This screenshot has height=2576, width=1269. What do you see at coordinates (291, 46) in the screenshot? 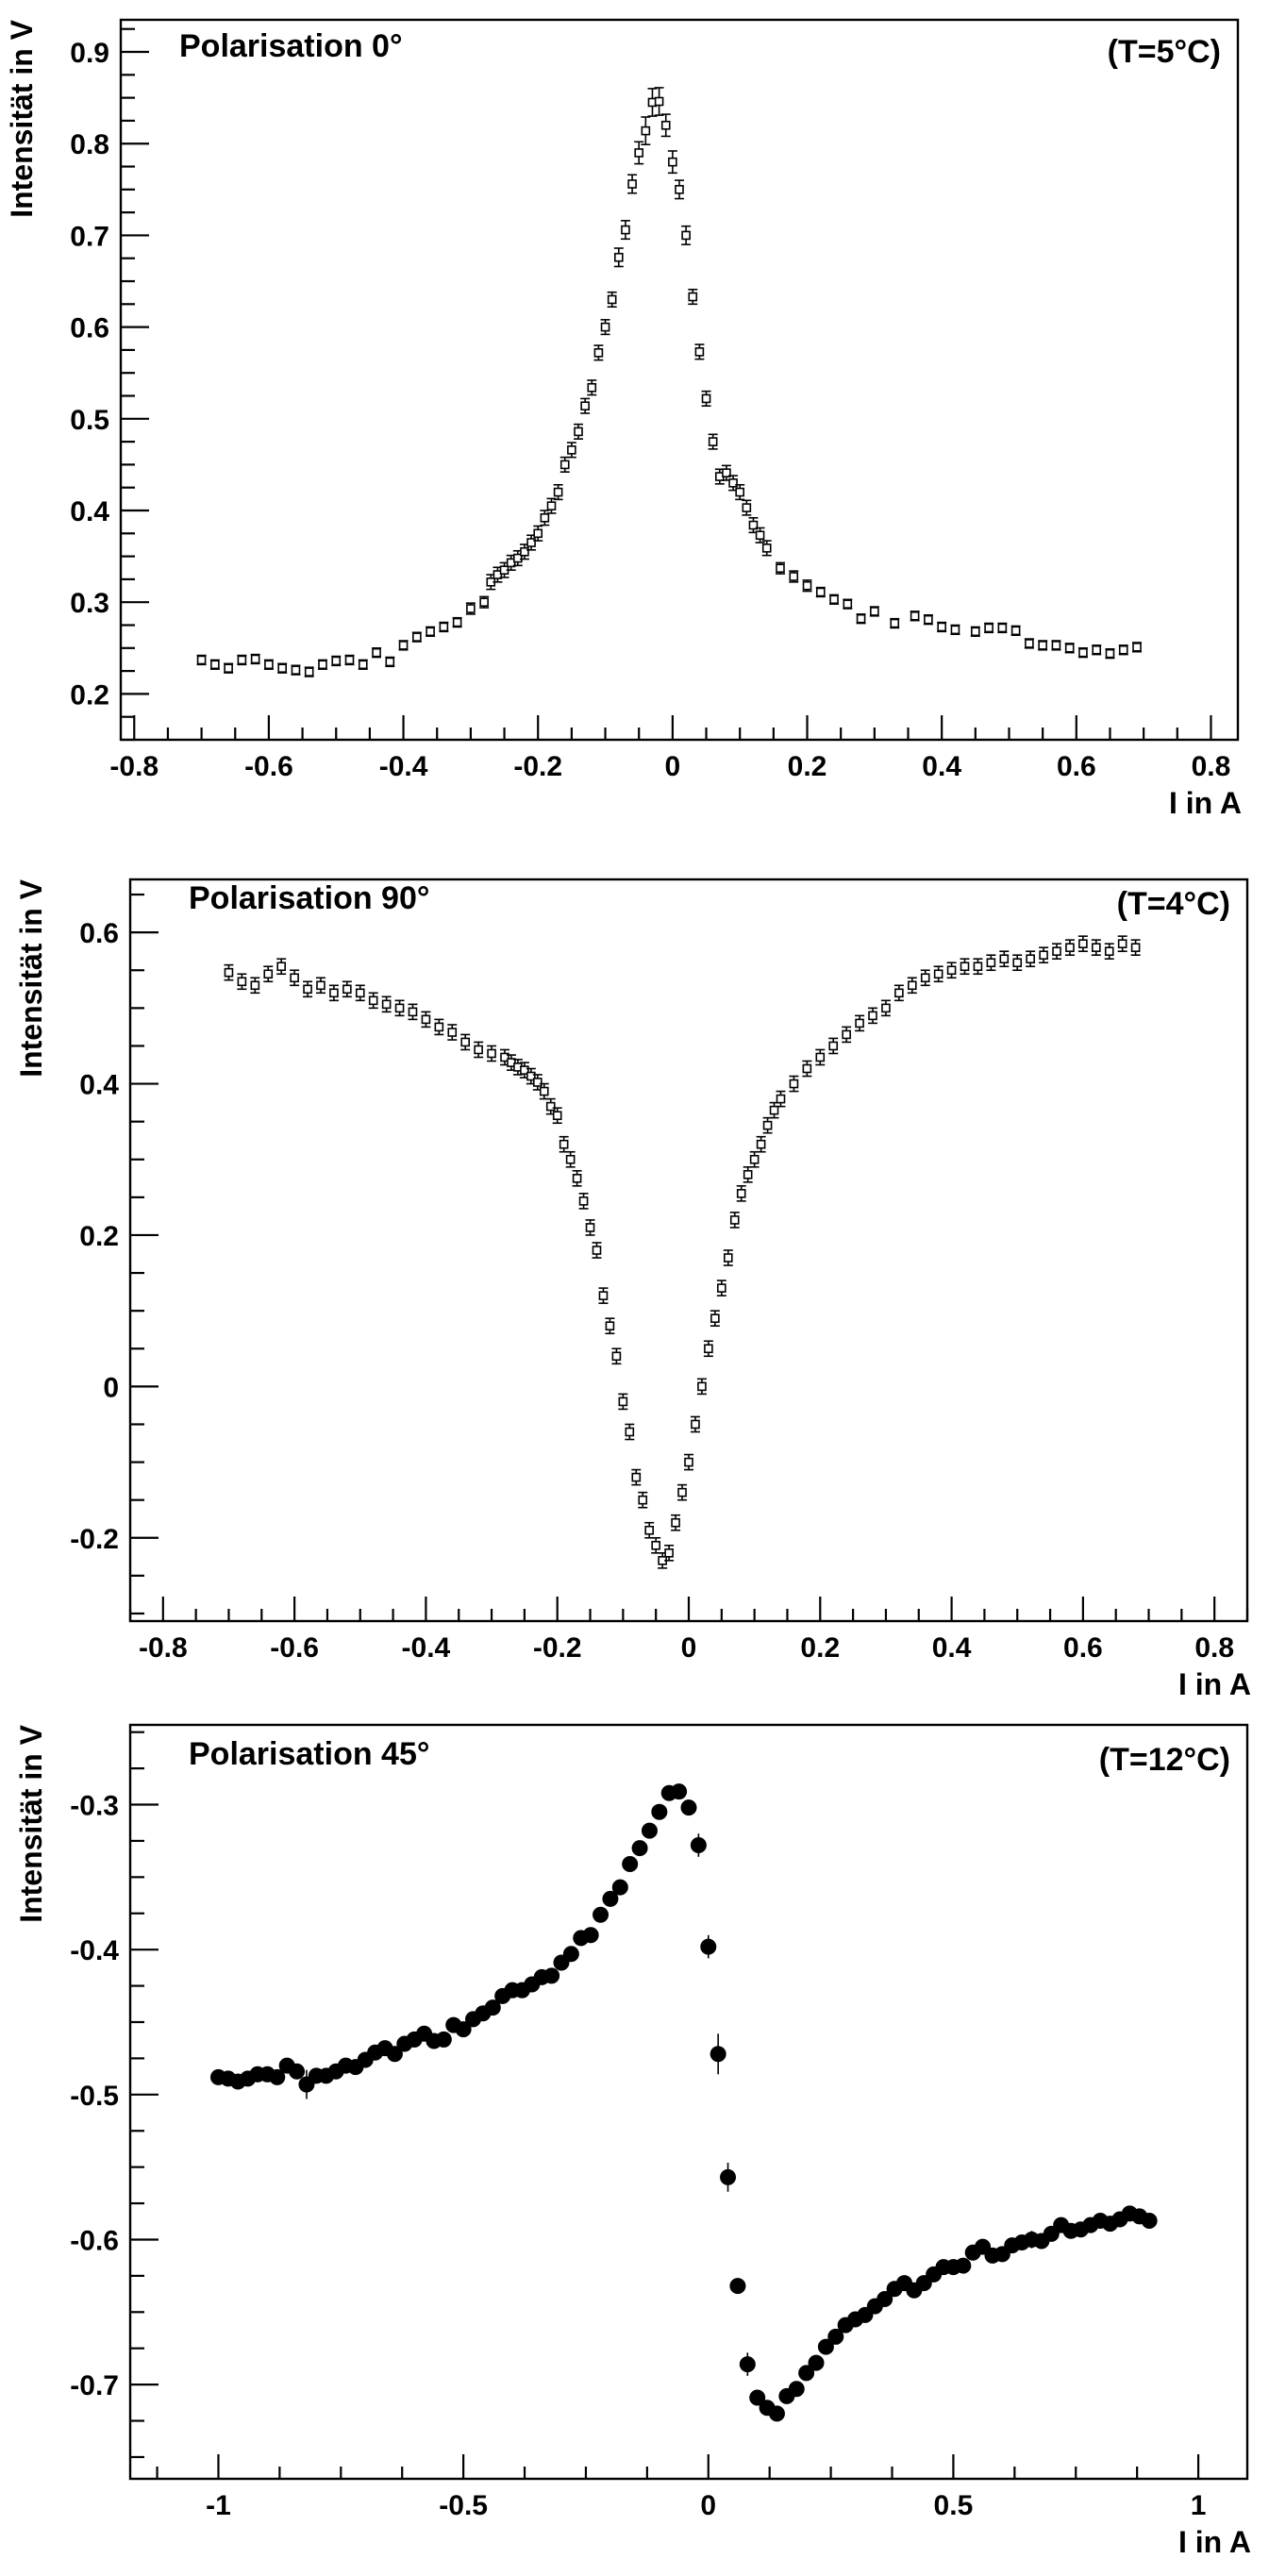
I see `panel-title: Polarisation 0°` at bounding box center [291, 46].